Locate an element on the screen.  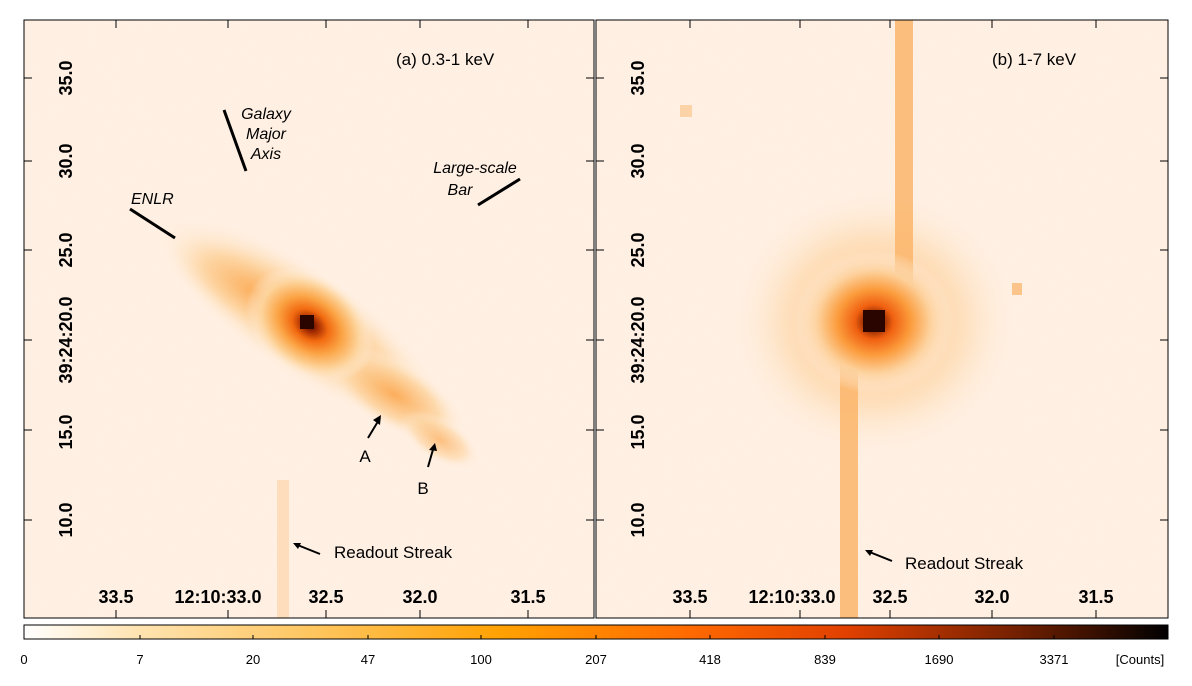
knot-b-arrowhead is located at coordinates (433, 447).